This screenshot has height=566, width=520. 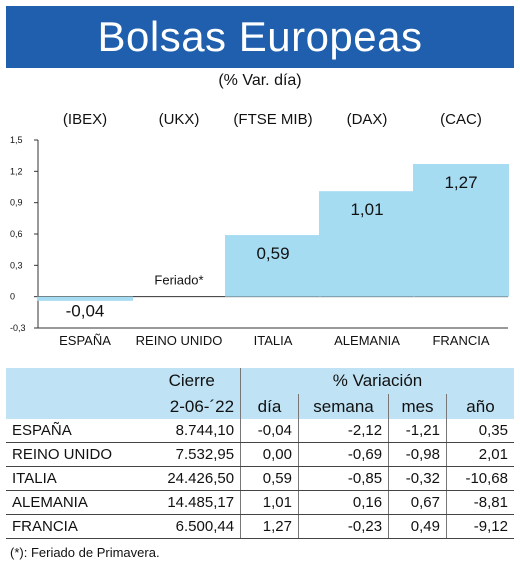 I want to click on header-variacion: % Variación, so click(x=377, y=381).